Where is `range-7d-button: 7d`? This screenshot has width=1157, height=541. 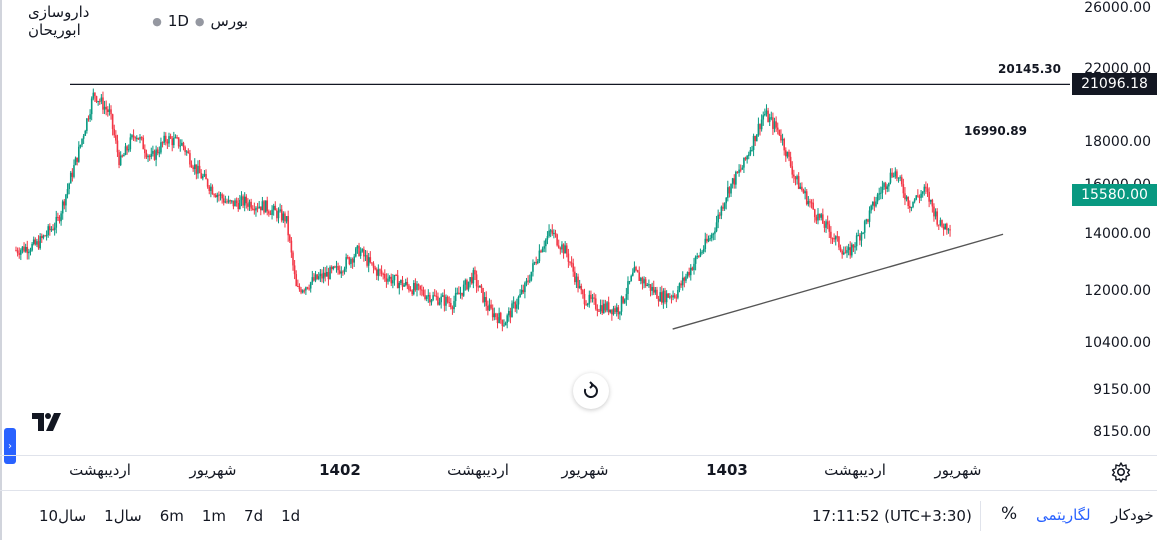
range-7d-button: 7d is located at coordinates (253, 516).